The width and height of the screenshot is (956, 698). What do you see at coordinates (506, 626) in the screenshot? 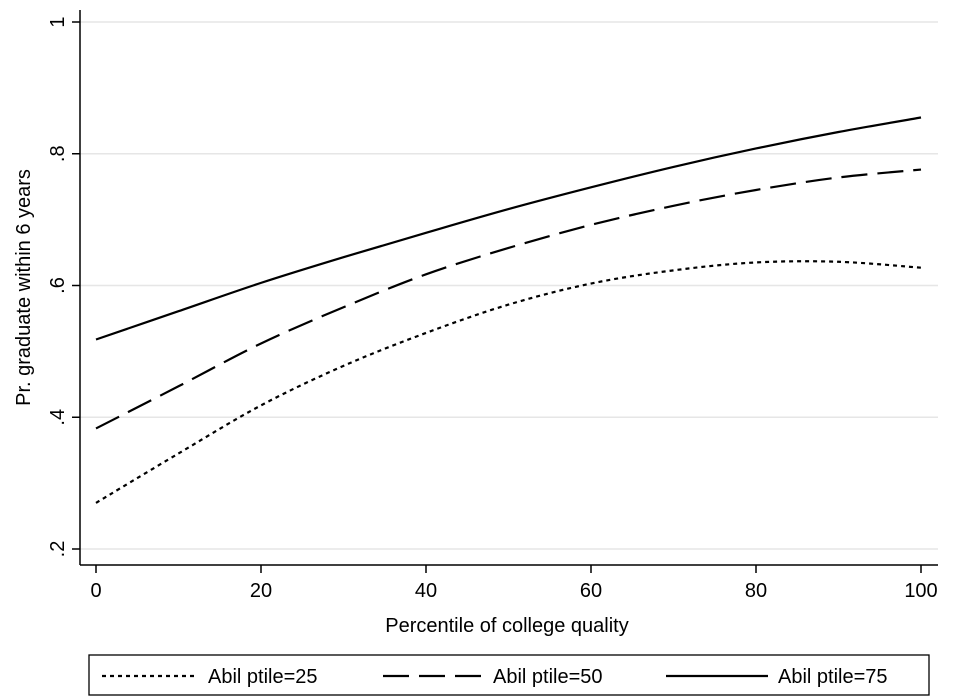
I see `x-axis-title: Percentile of college quality` at bounding box center [506, 626].